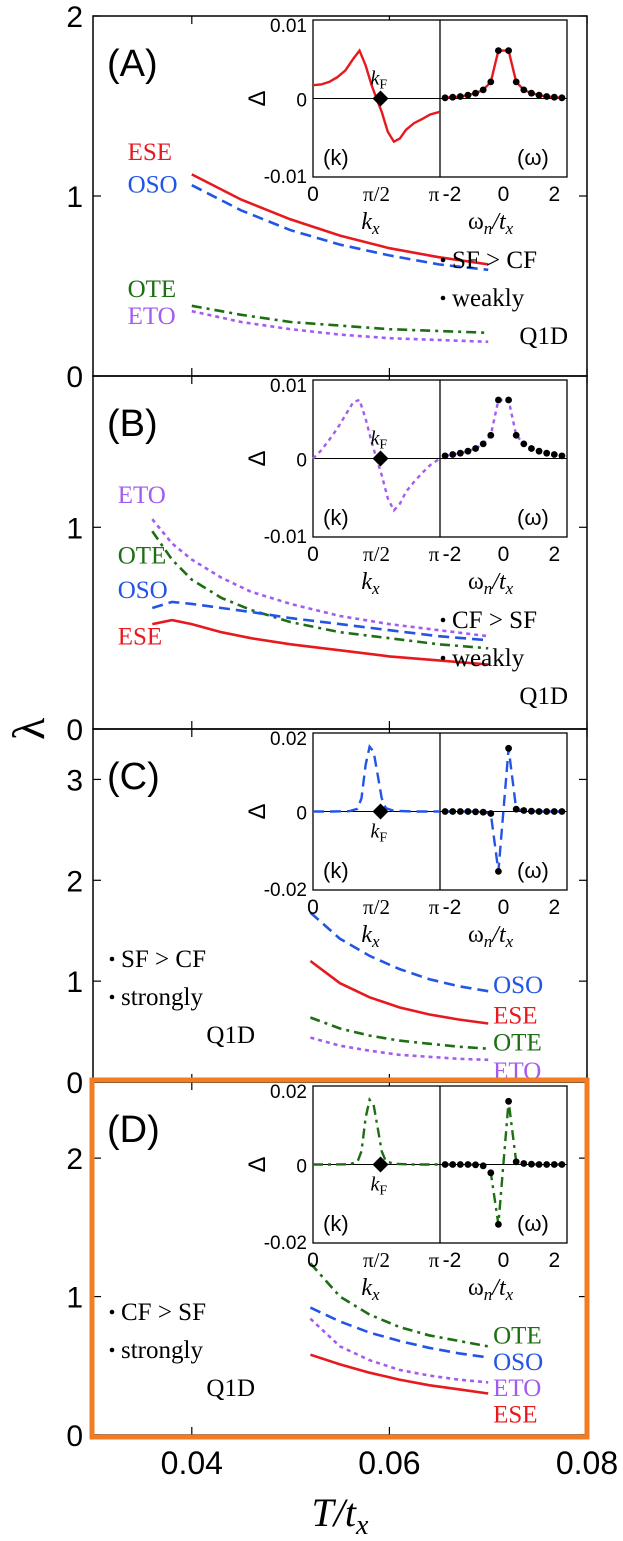  Describe the element at coordinates (533, 1223) in the screenshot. I see `inset-omega-tag: (ω)` at that location.